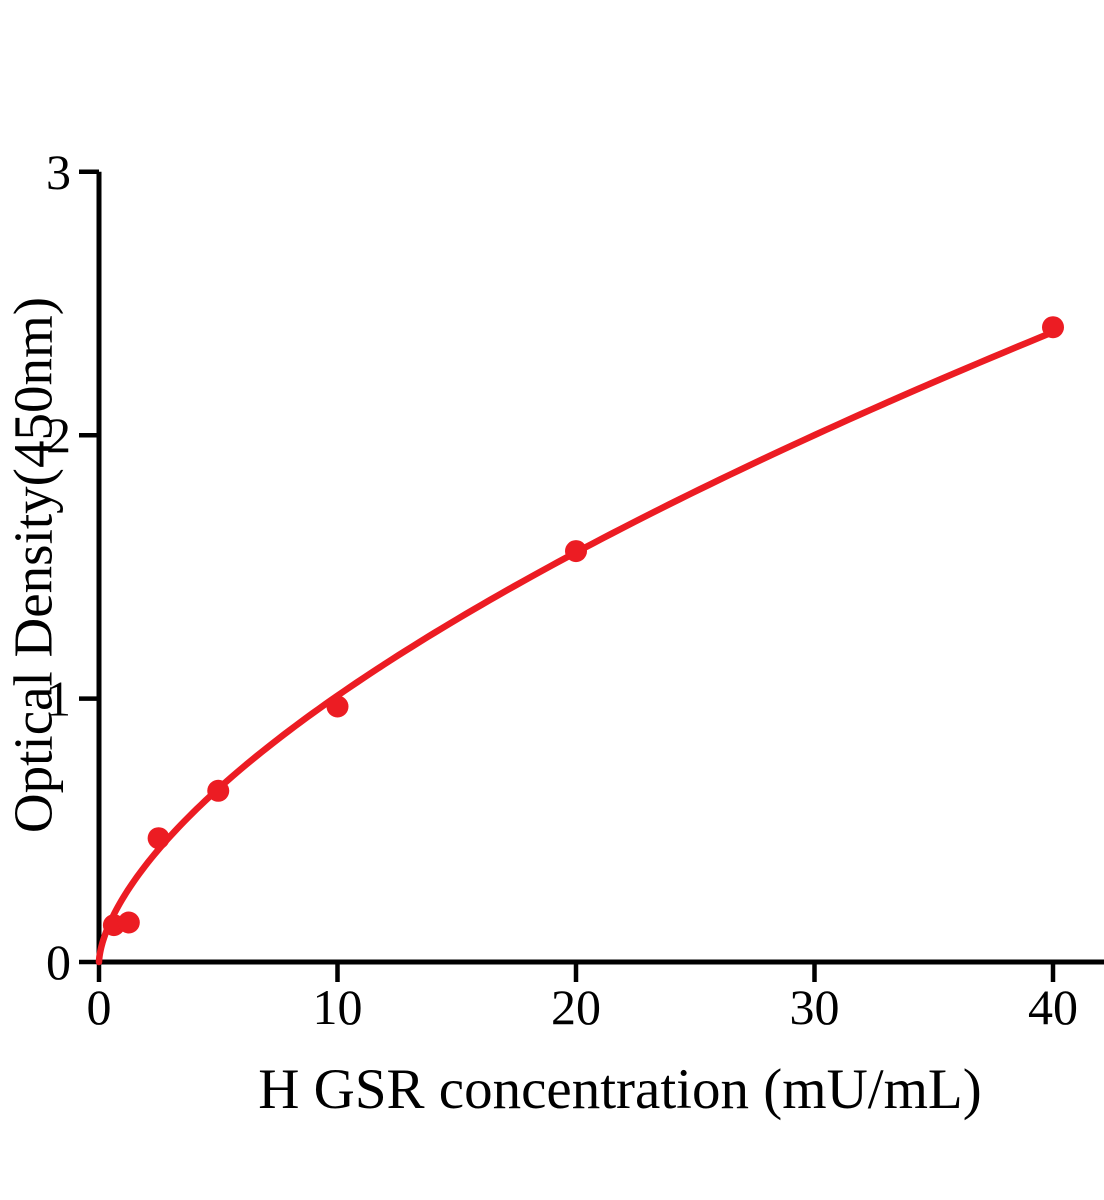 The height and width of the screenshot is (1200, 1104). I want to click on x-tick-label: 20, so click(576, 1007).